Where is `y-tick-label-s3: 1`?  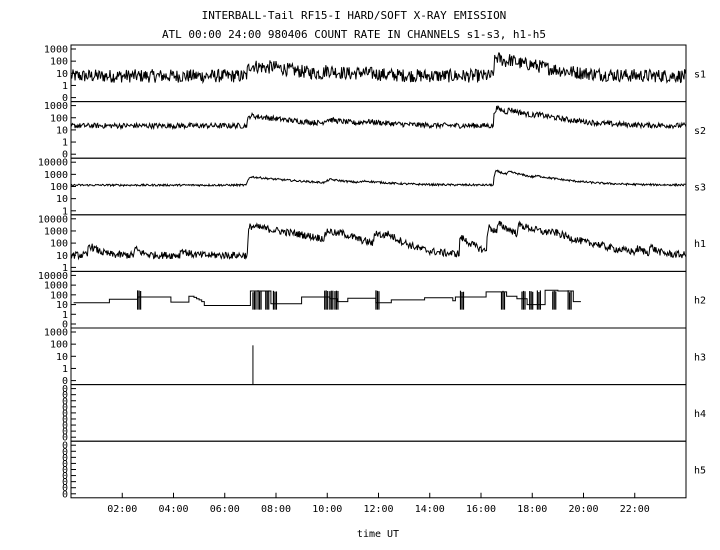 y-tick-label-s3: 1 is located at coordinates (65, 211).